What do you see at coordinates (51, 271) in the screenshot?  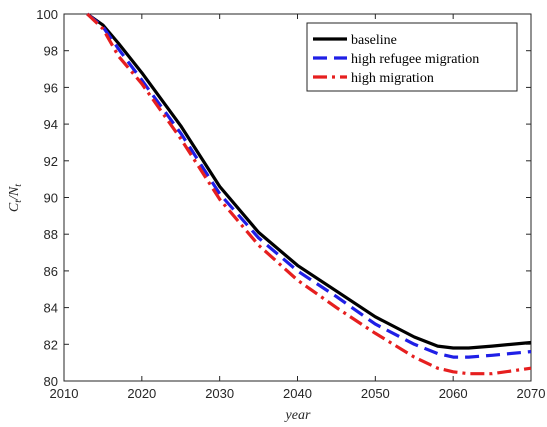 I see `y-tick-label: 86` at bounding box center [51, 271].